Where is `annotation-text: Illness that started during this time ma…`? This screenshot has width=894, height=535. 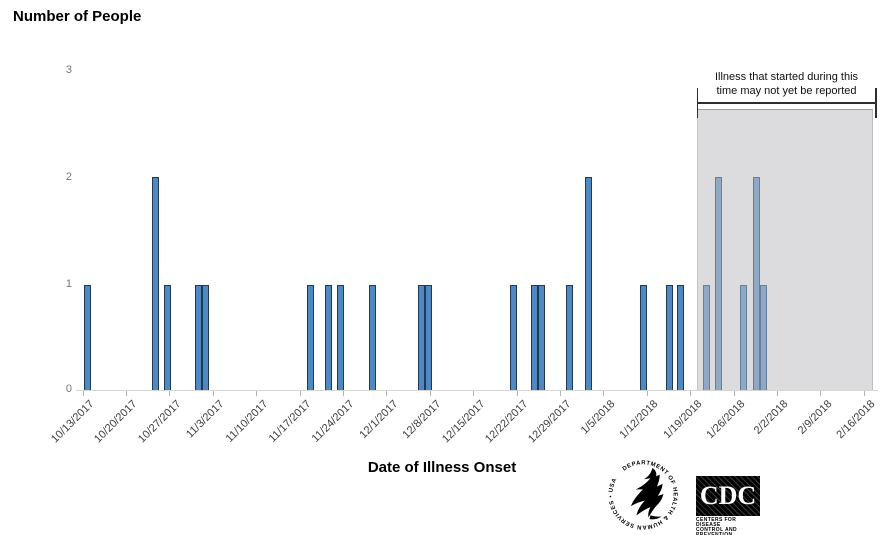
annotation-text: Illness that started during this time ma… is located at coordinates (786, 84).